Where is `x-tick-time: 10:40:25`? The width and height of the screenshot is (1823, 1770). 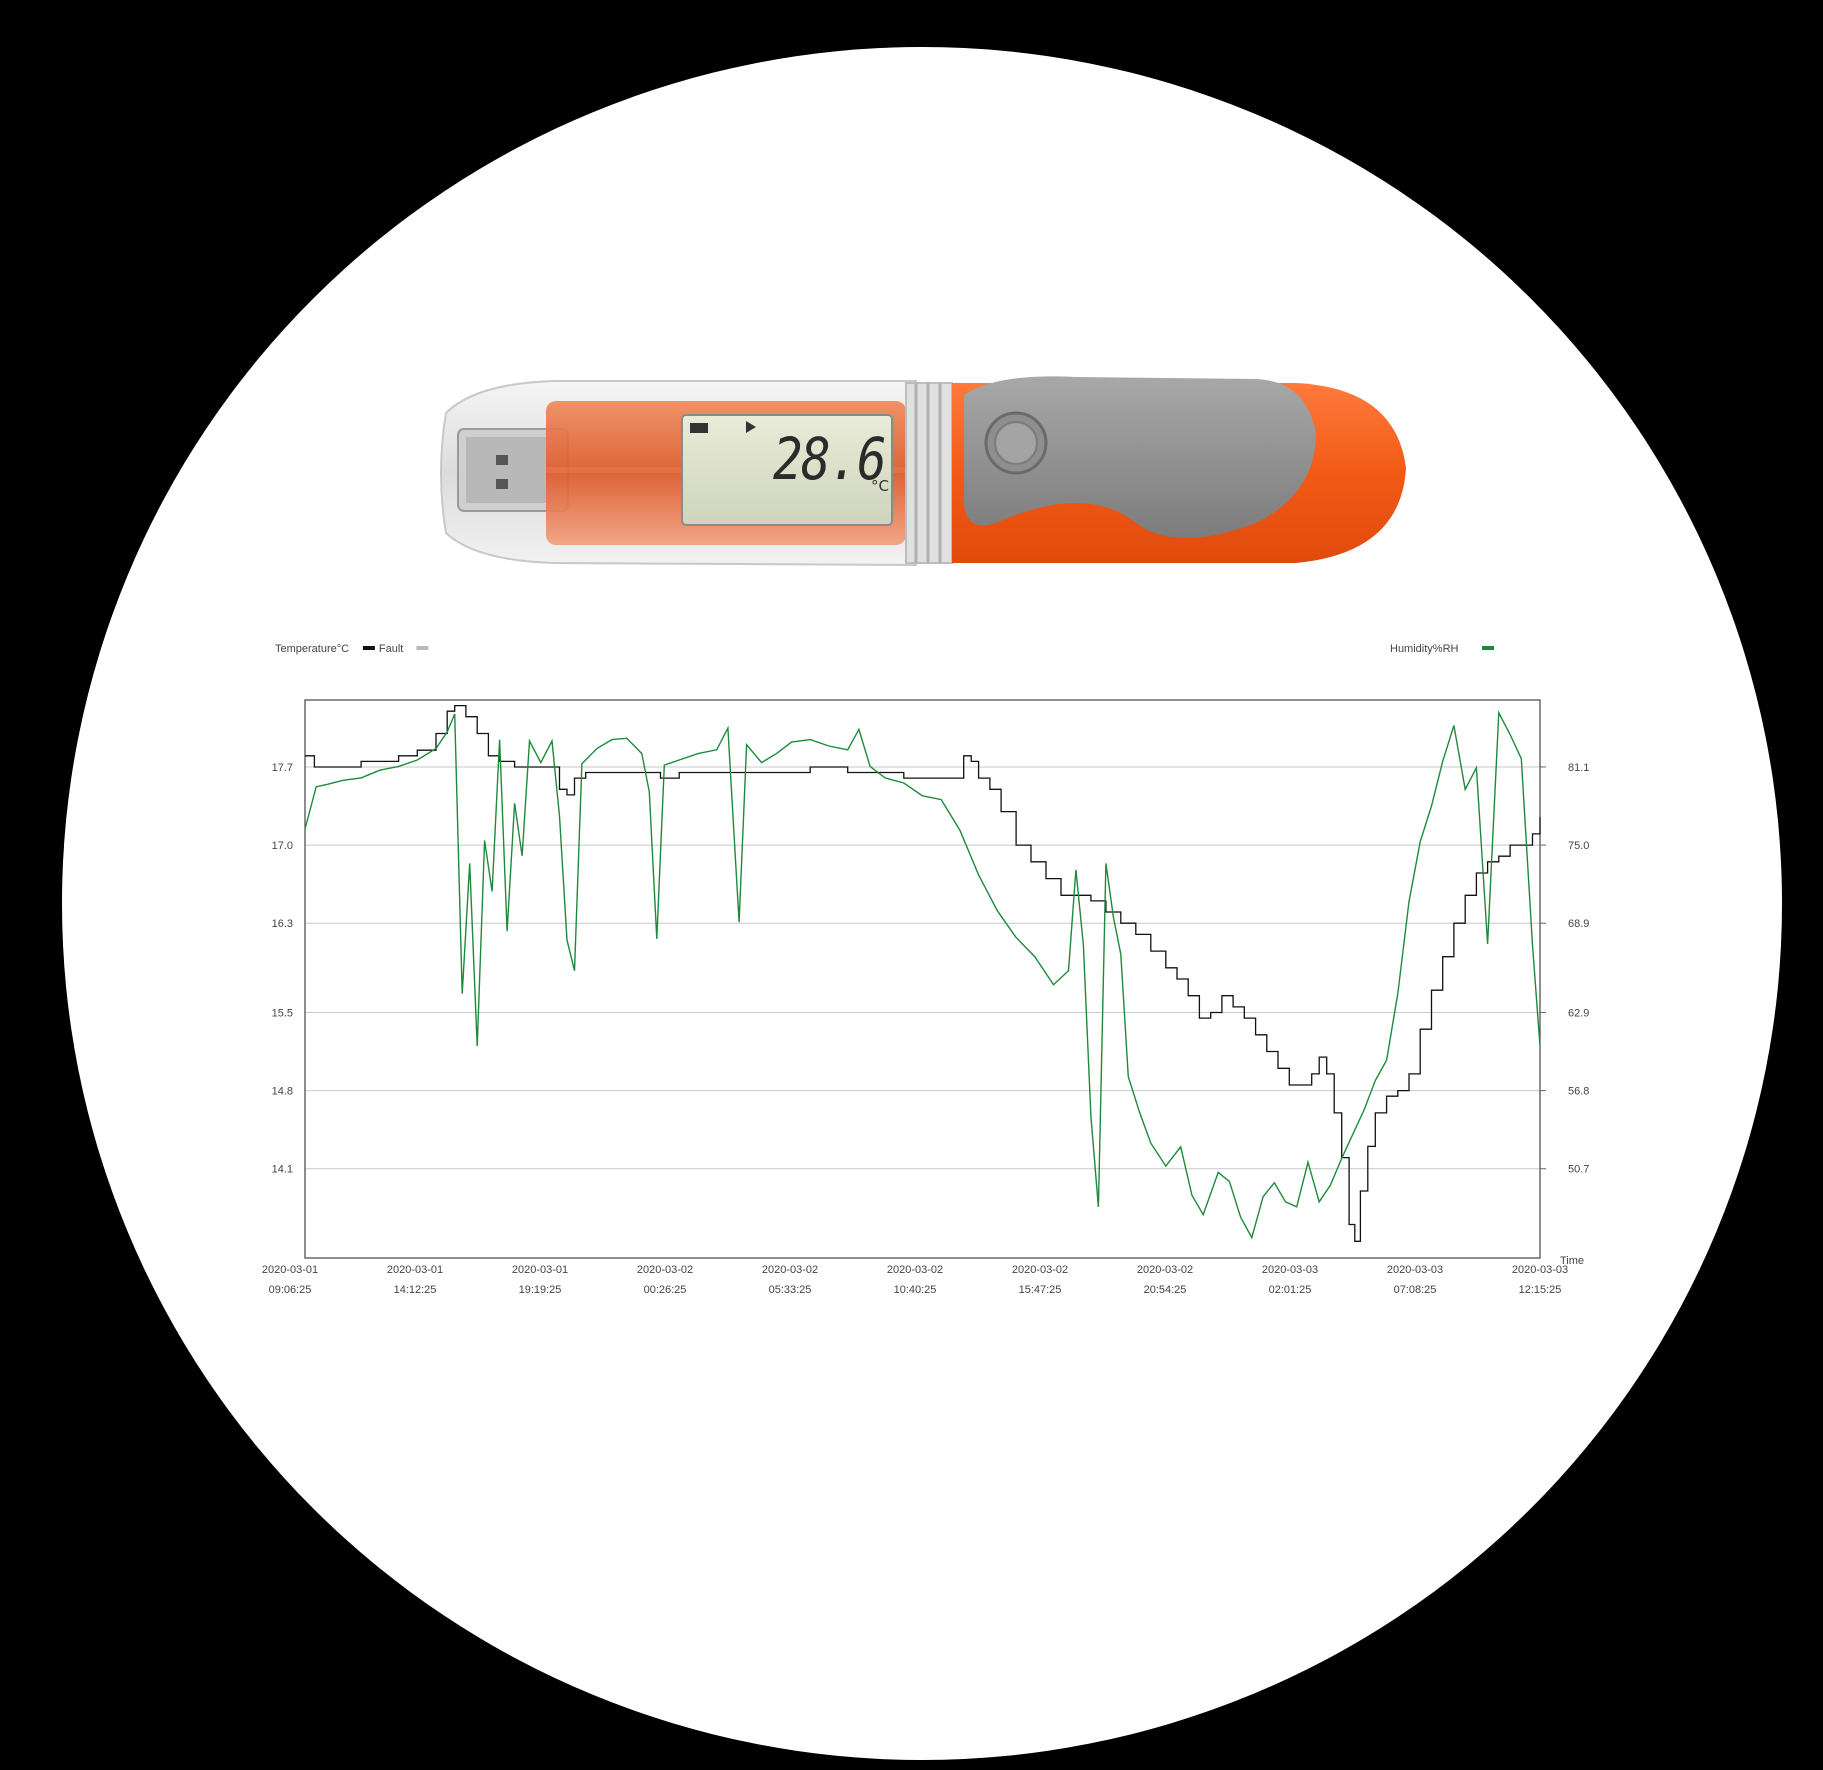
x-tick-time: 10:40:25 is located at coordinates (915, 1290).